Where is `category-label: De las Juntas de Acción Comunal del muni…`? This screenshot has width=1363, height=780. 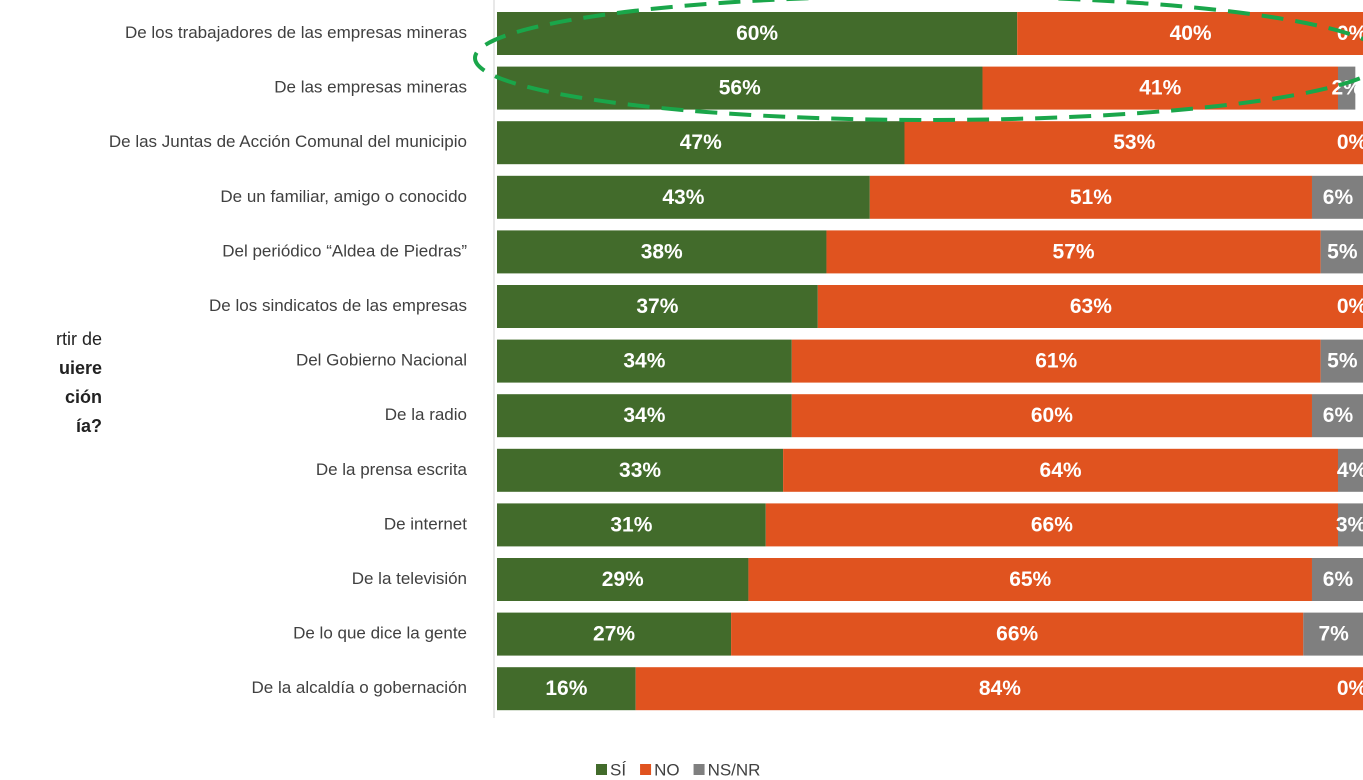
category-label: De las Juntas de Acción Comunal del muni… is located at coordinates (288, 141).